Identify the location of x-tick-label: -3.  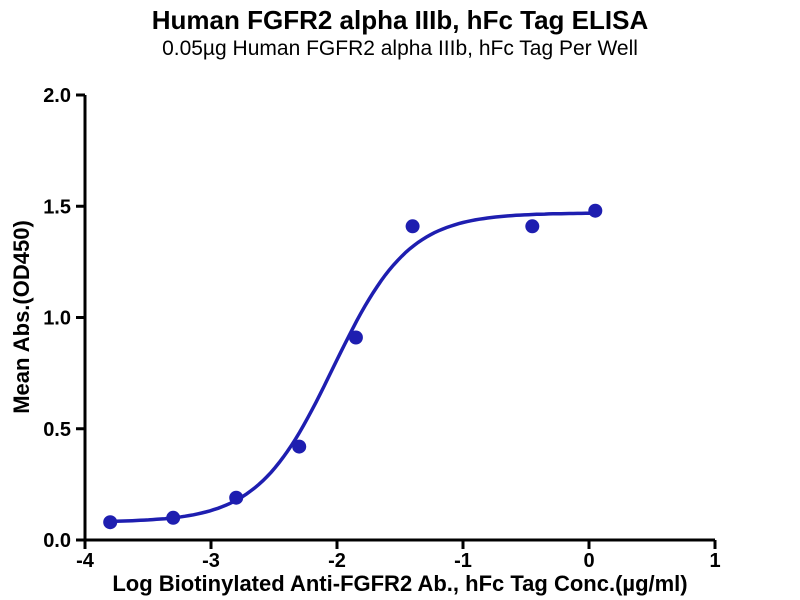
(211, 561).